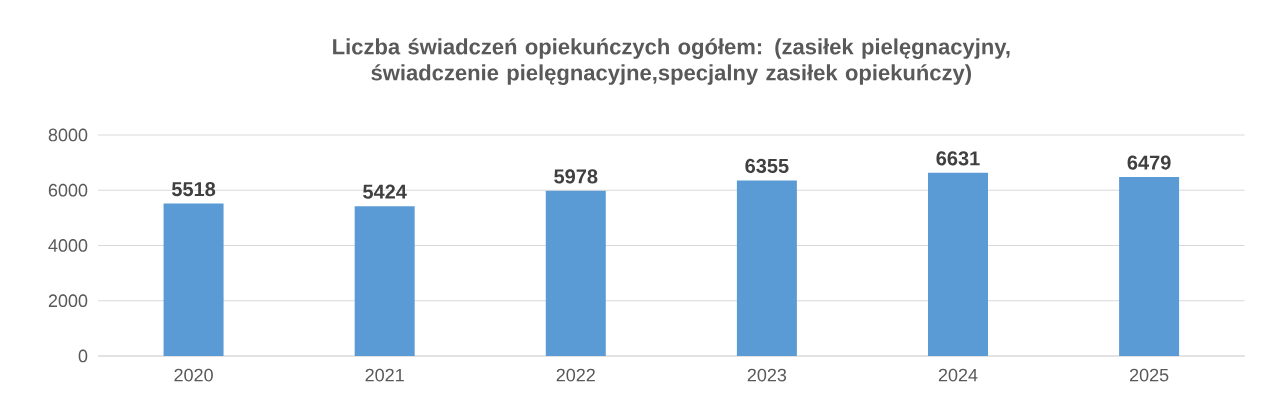 This screenshot has height=410, width=1263. Describe the element at coordinates (385, 191) in the screenshot. I see `data-label: 5424` at that location.